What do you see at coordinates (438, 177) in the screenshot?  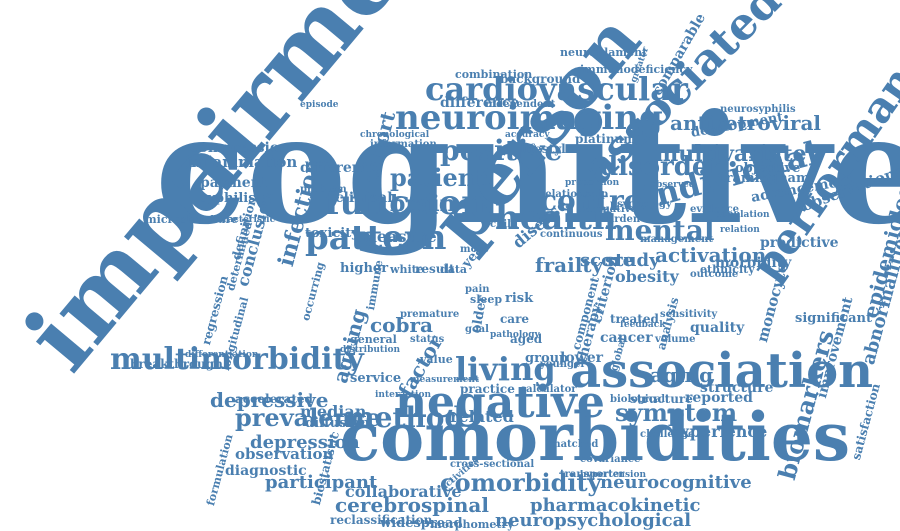 I see `cloud-word: patient` at bounding box center [438, 177].